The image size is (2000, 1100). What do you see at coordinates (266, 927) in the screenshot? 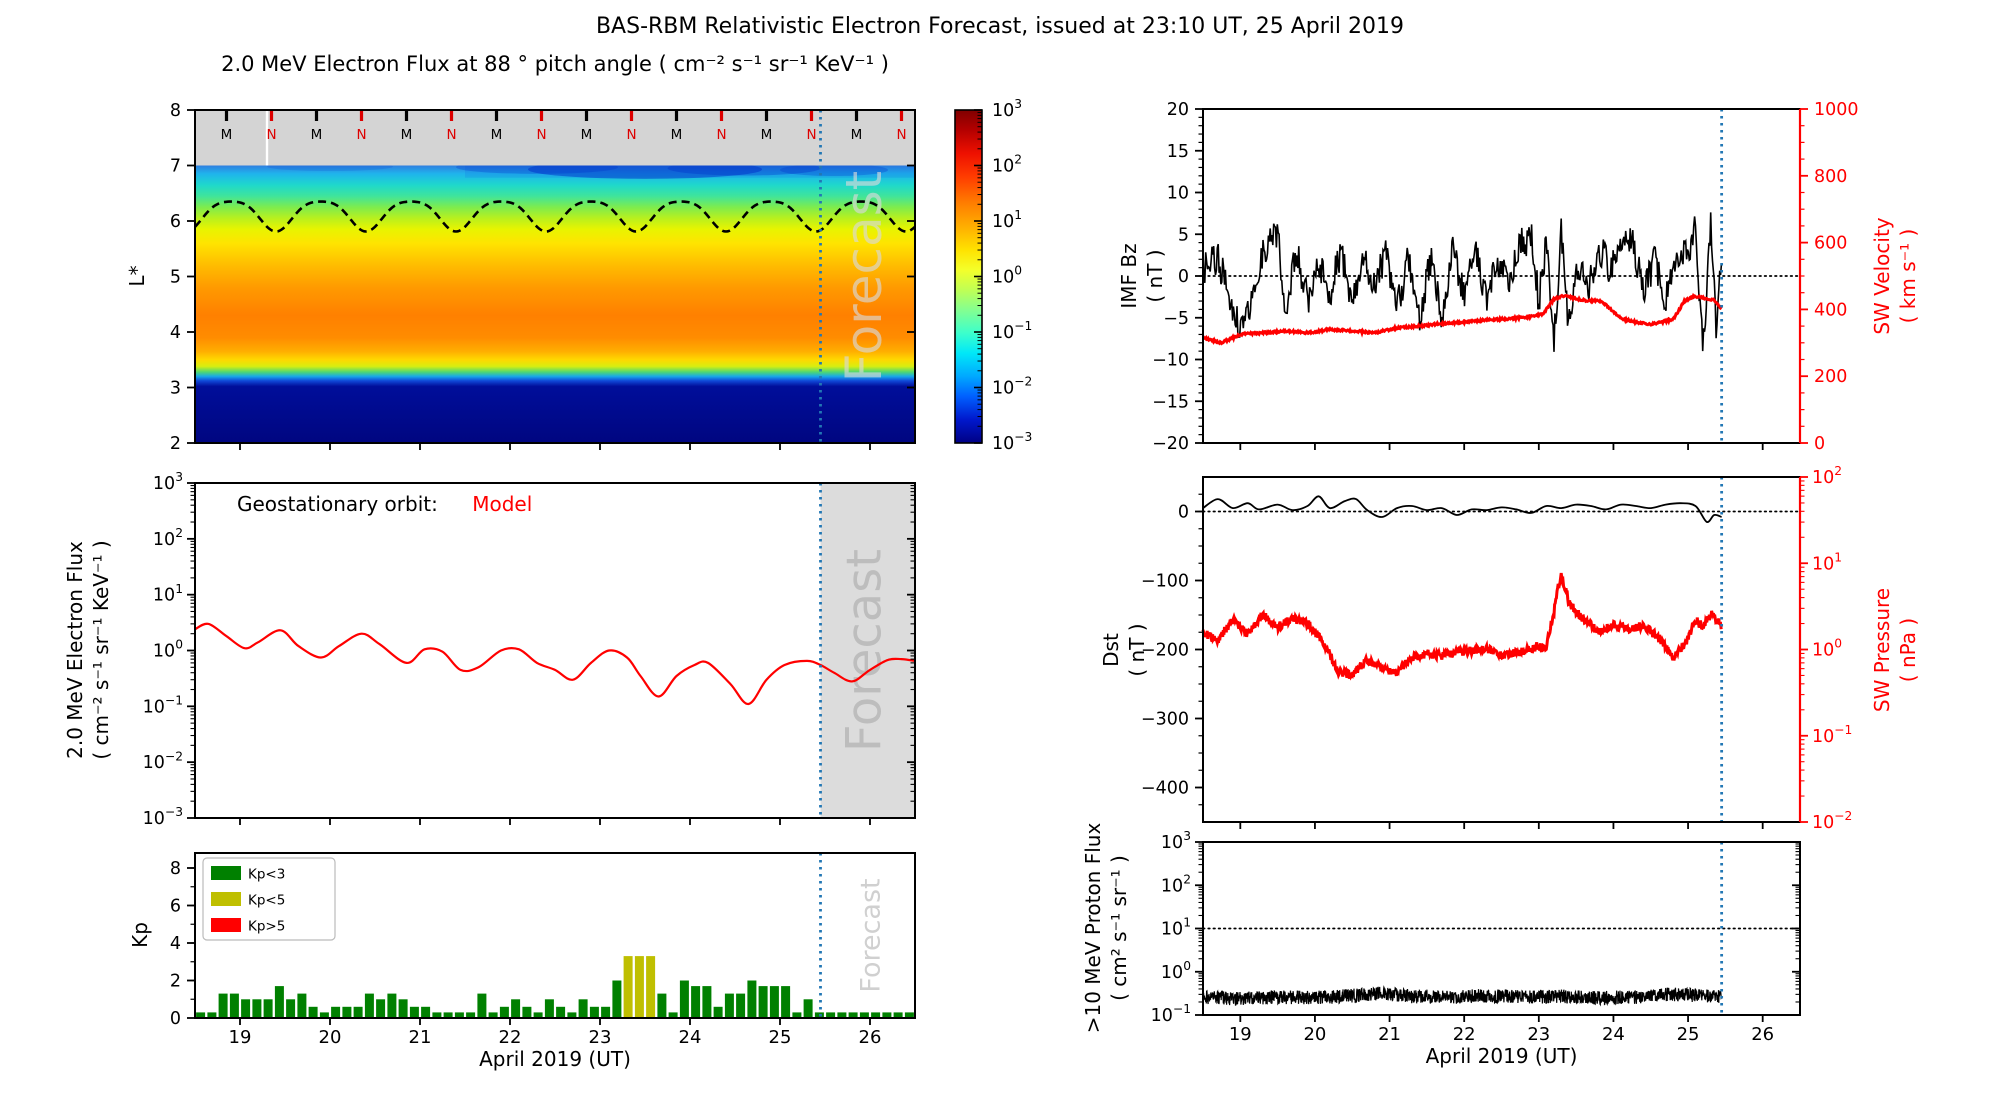
I see `kp-legend-label: Kp>5` at bounding box center [266, 927].